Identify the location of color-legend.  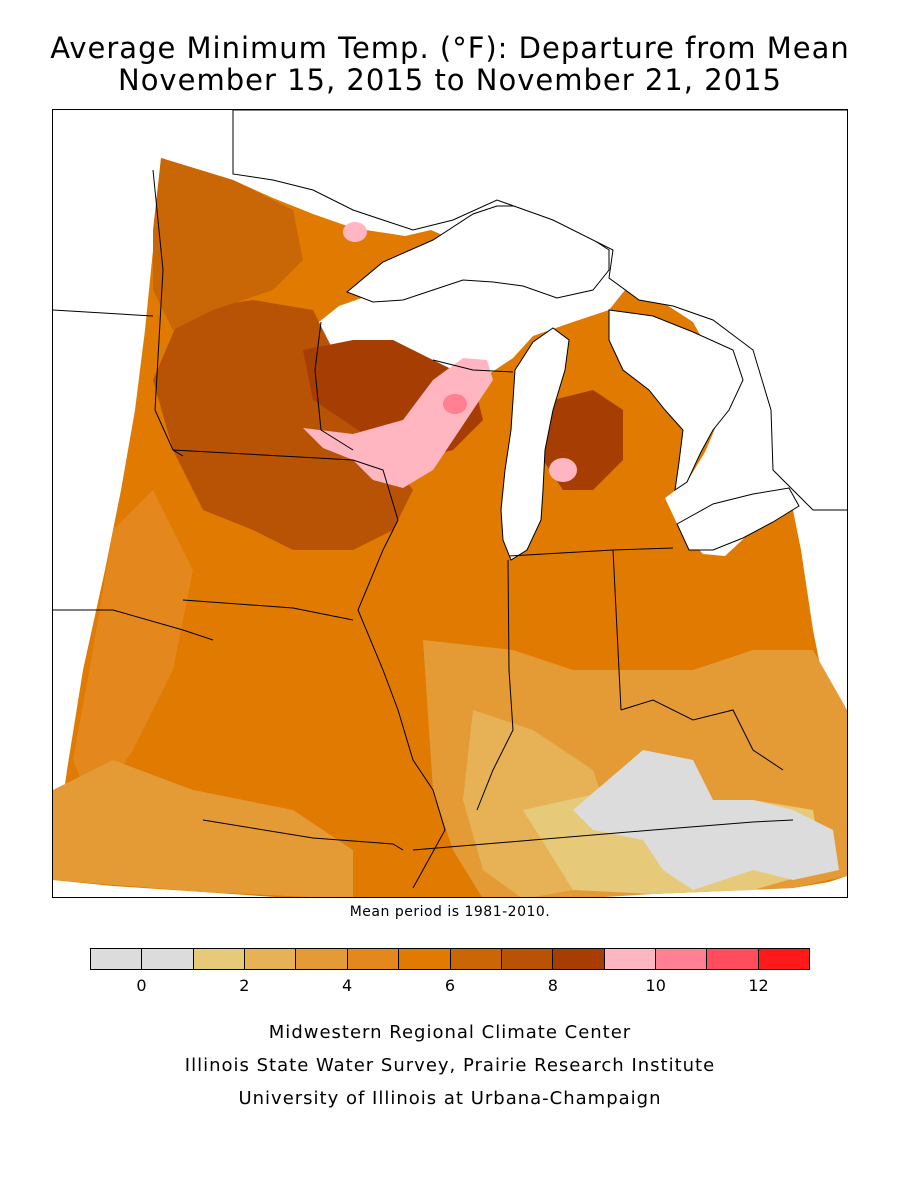
(450, 959).